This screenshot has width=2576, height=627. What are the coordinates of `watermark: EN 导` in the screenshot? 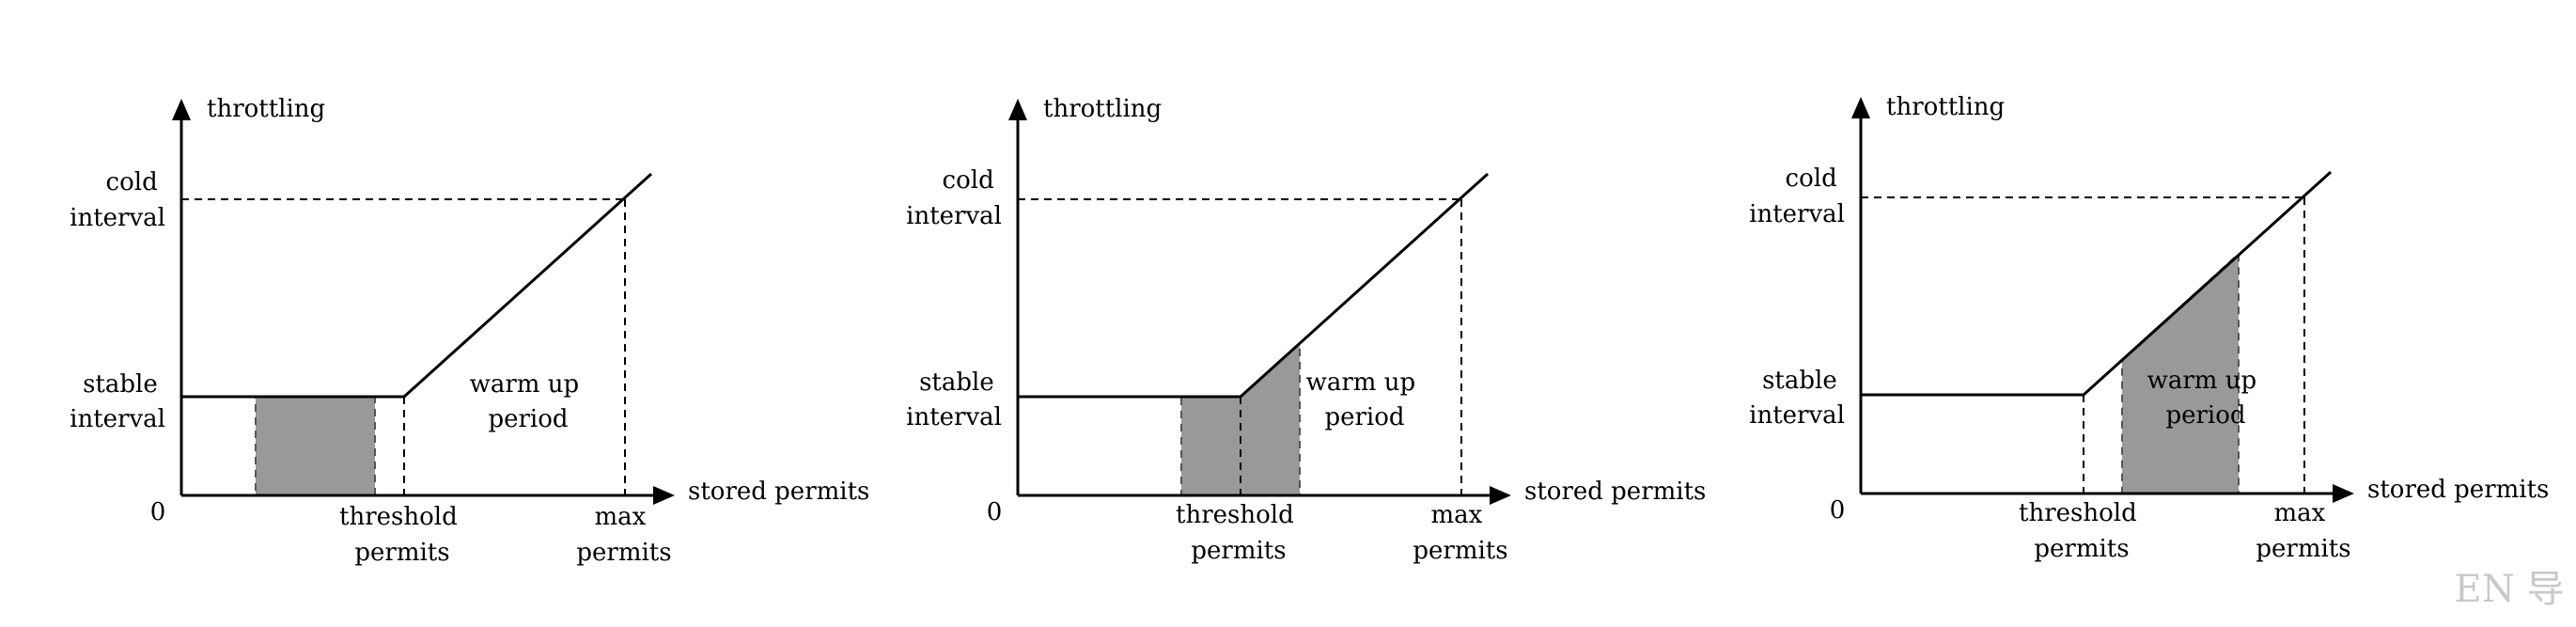 It's located at (2510, 589).